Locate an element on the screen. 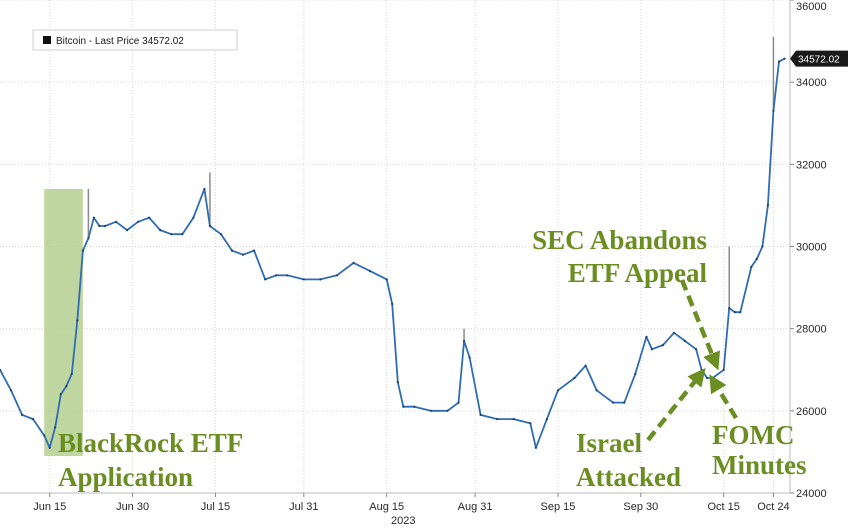 The width and height of the screenshot is (848, 529). annotation-israel-line-2: Attacked is located at coordinates (628, 477).